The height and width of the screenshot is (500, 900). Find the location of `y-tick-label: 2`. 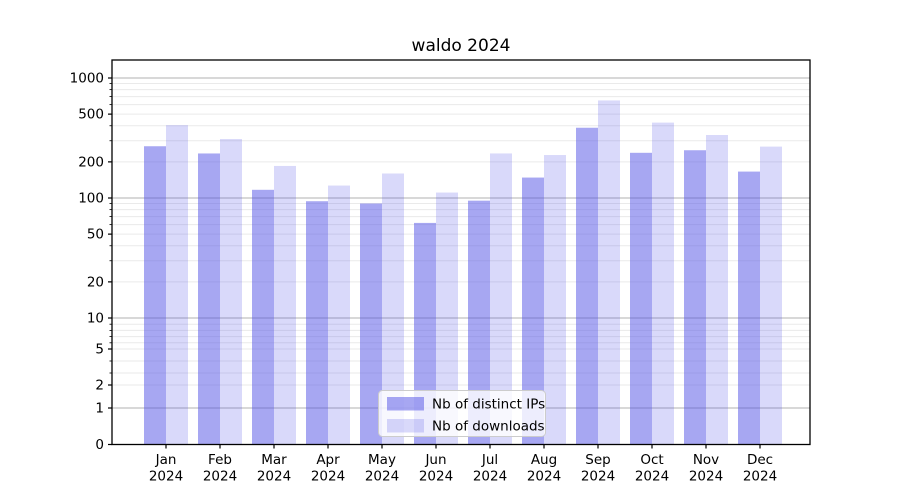

y-tick-label: 2 is located at coordinates (99, 386).